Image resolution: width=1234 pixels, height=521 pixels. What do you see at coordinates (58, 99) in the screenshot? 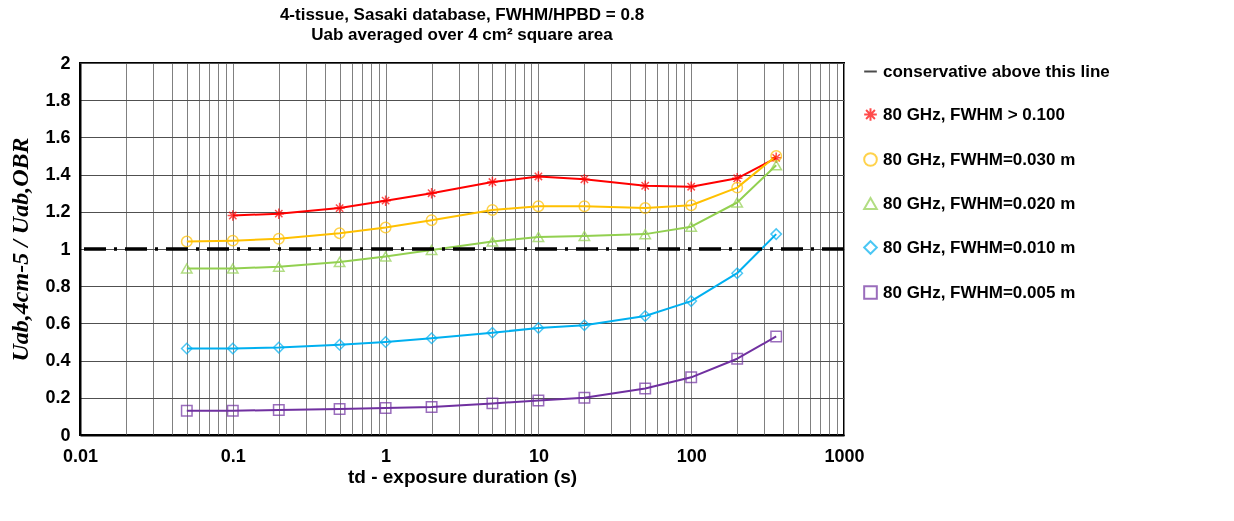
I see `y-tick-label: 1.8` at bounding box center [58, 99].